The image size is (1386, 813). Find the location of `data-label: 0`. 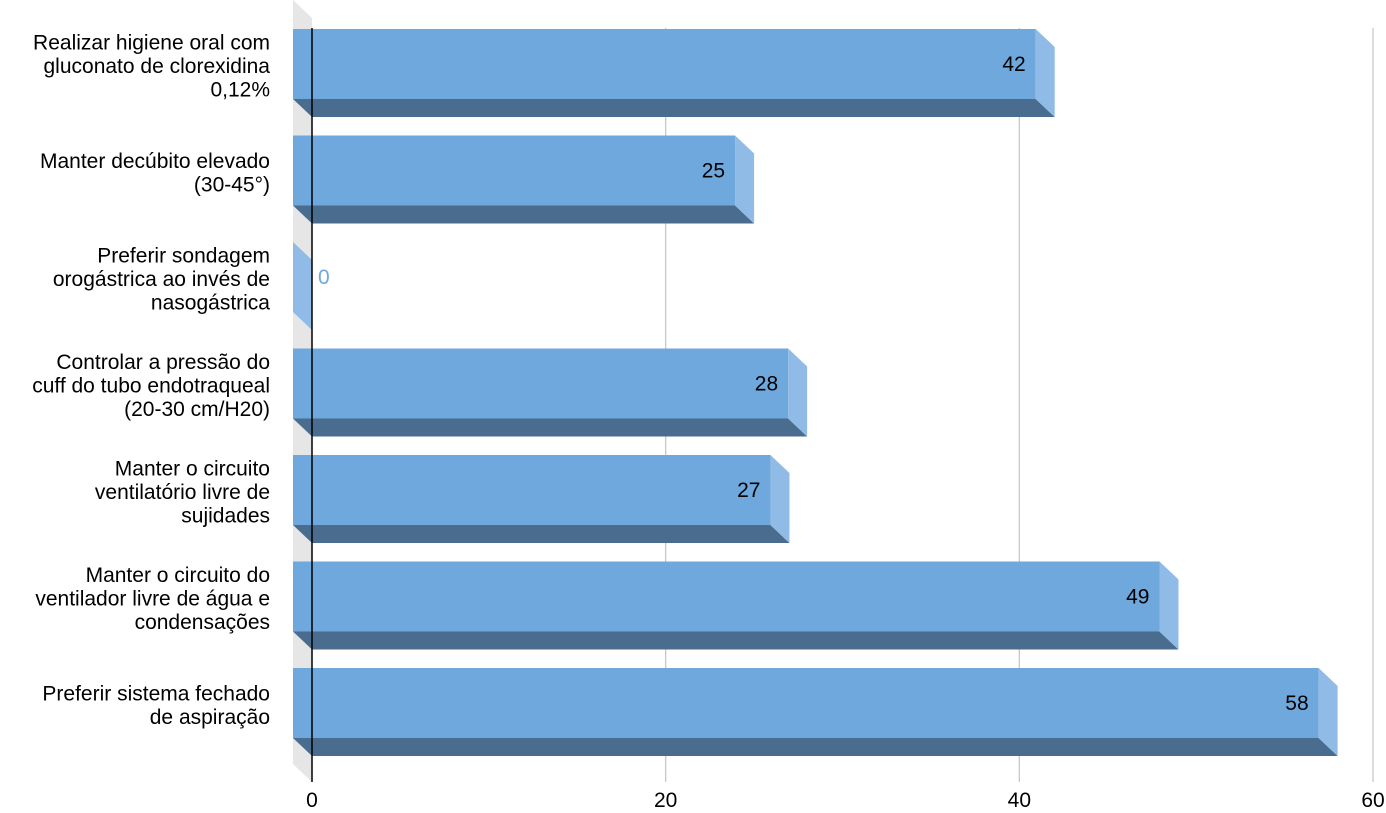

data-label: 0 is located at coordinates (324, 277).